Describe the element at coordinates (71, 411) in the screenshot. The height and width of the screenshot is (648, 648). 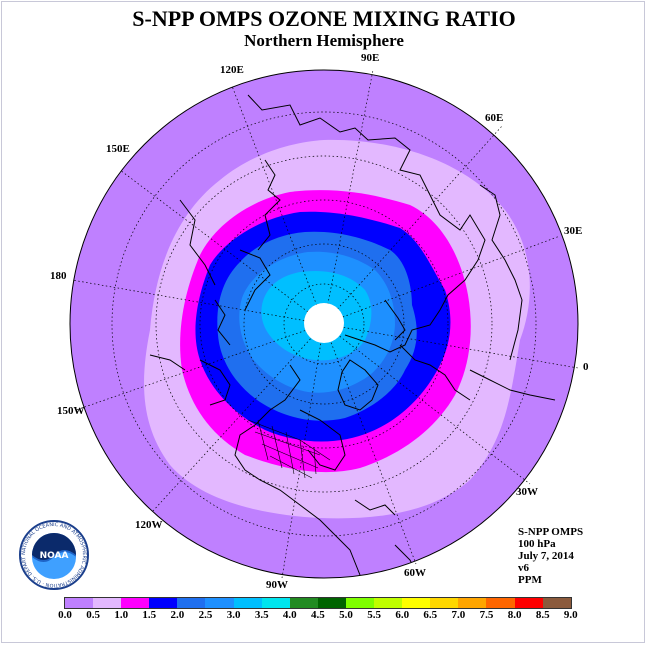
I see `lon-label-150w: 150W` at that location.